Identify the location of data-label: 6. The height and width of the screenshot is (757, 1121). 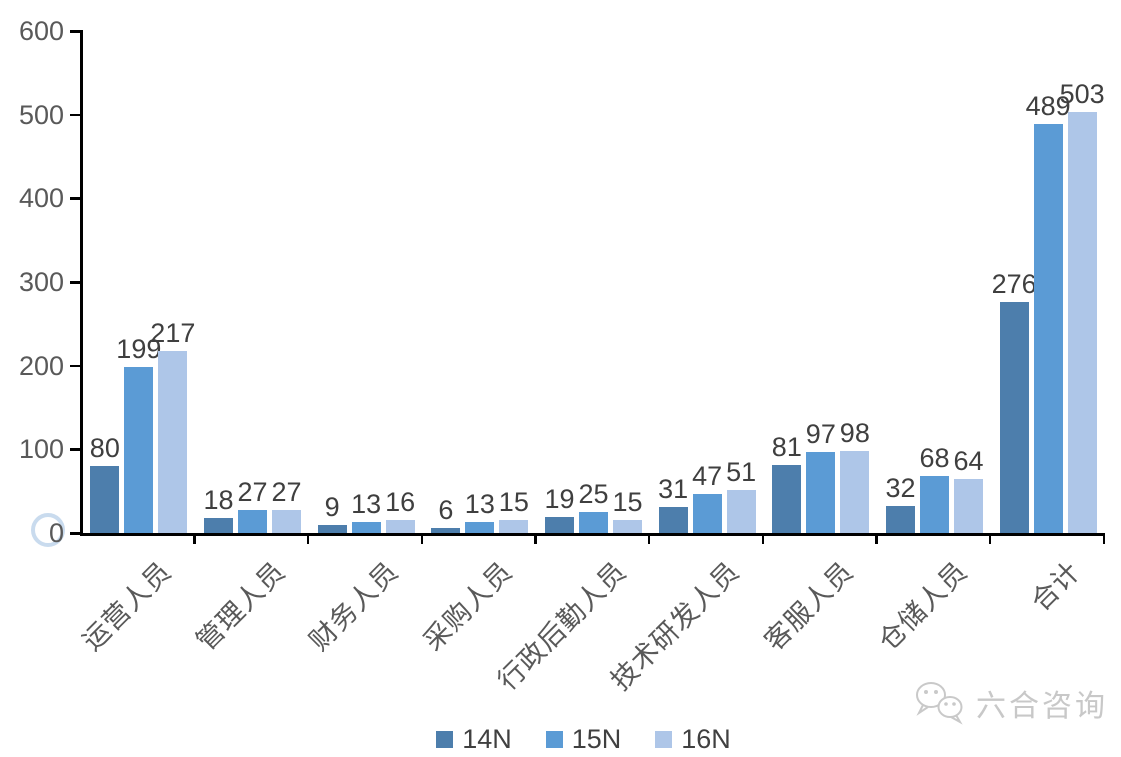
(446, 510).